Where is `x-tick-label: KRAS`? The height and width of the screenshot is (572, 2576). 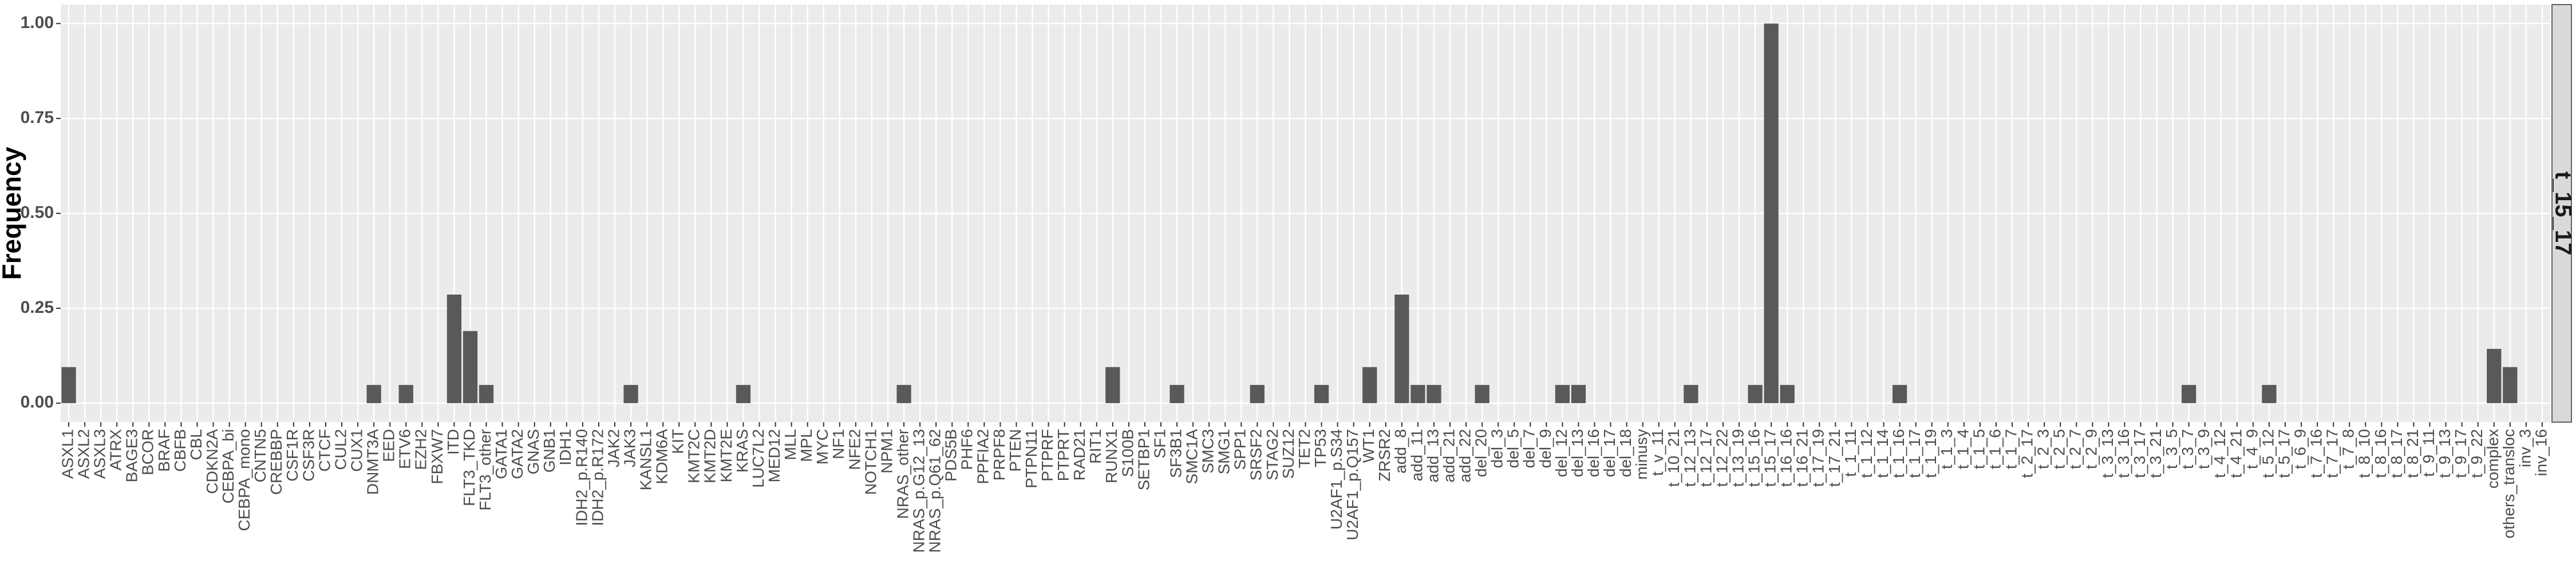
x-tick-label: KRAS is located at coordinates (742, 450).